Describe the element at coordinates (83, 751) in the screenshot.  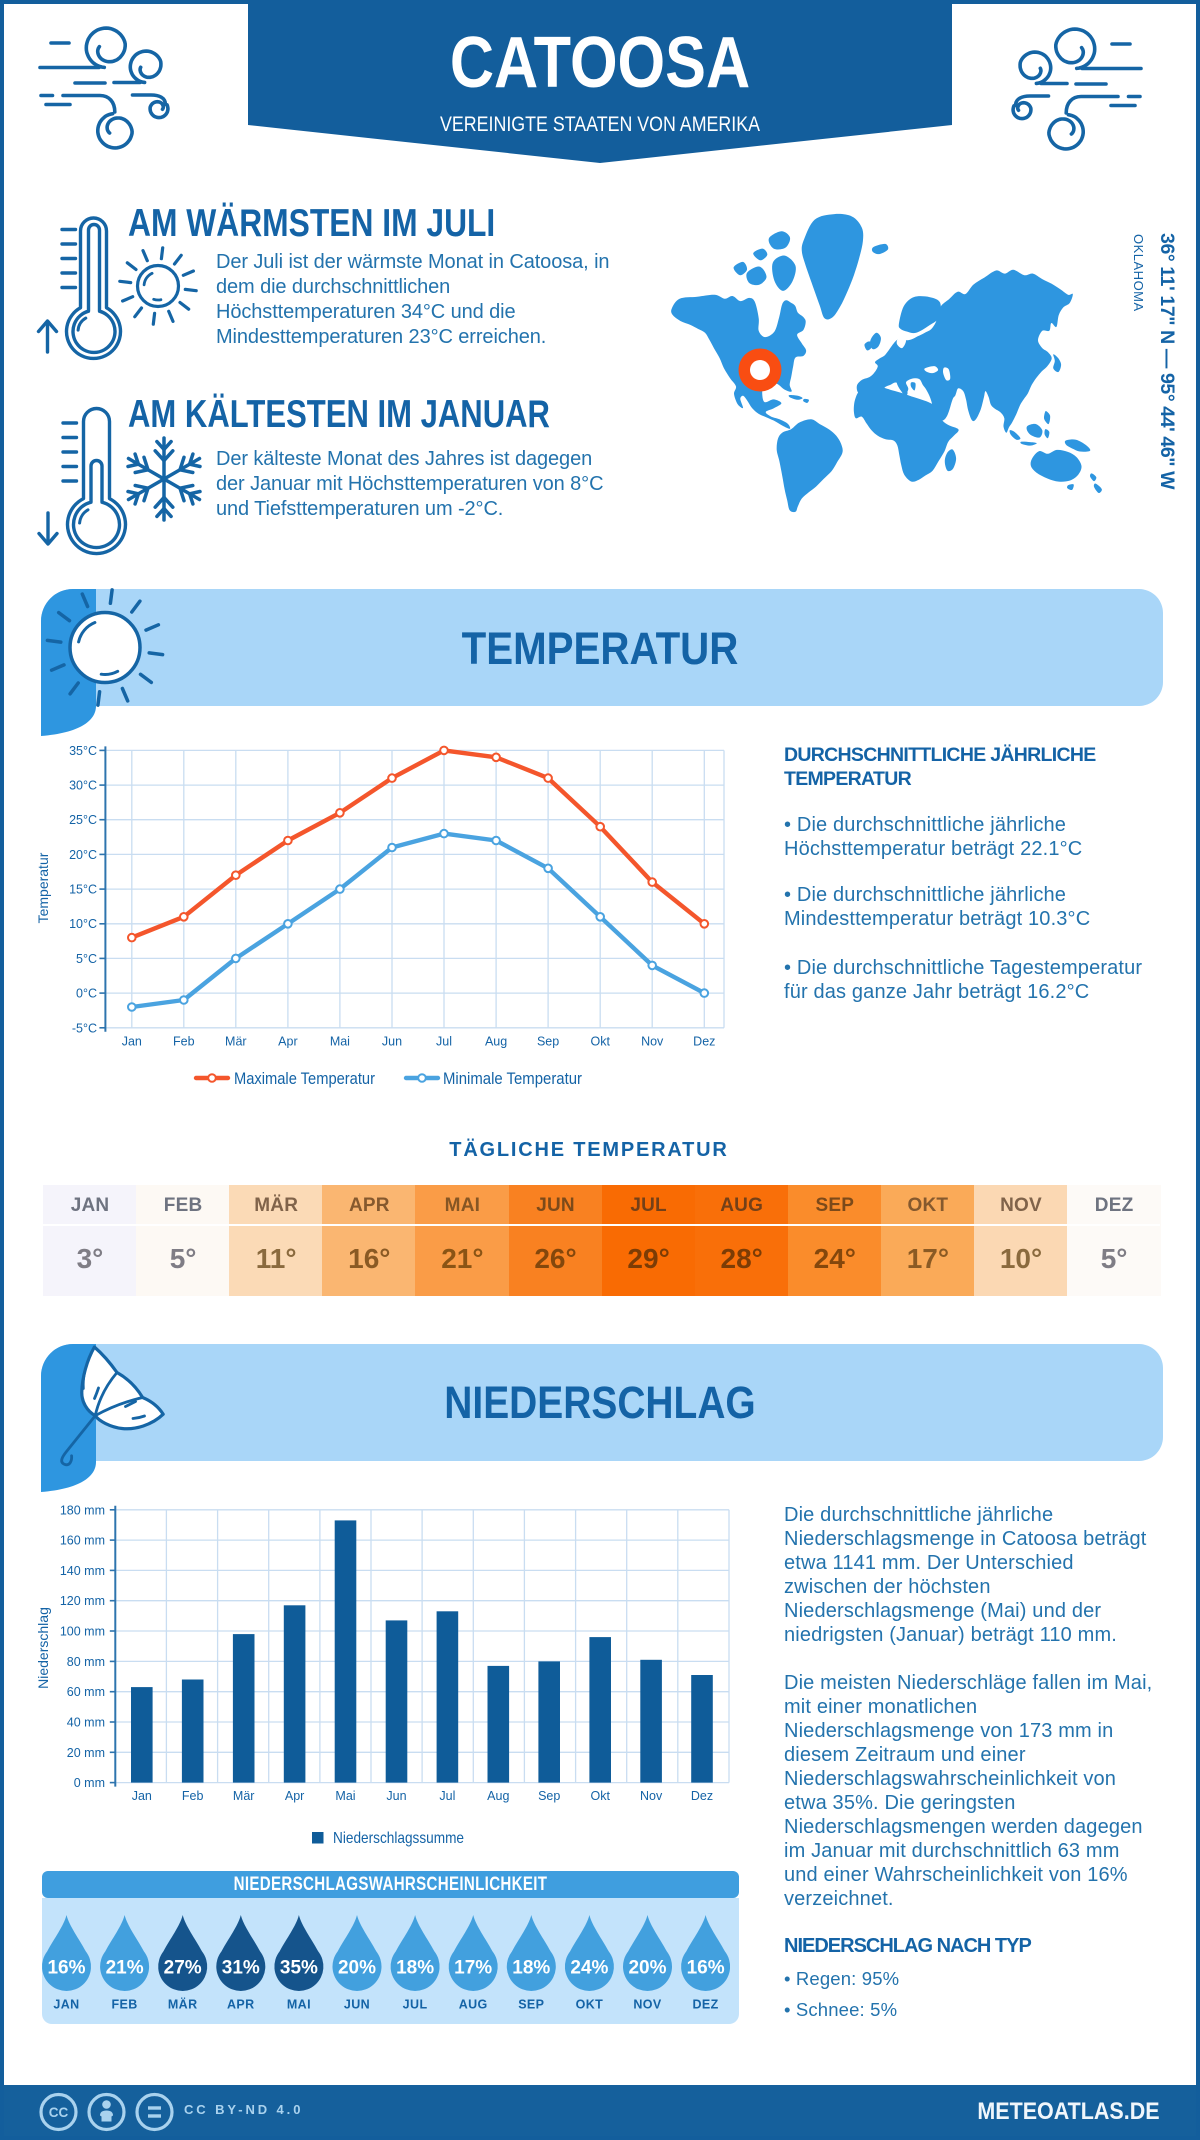
I see `svg-text: 35°C` at that location.